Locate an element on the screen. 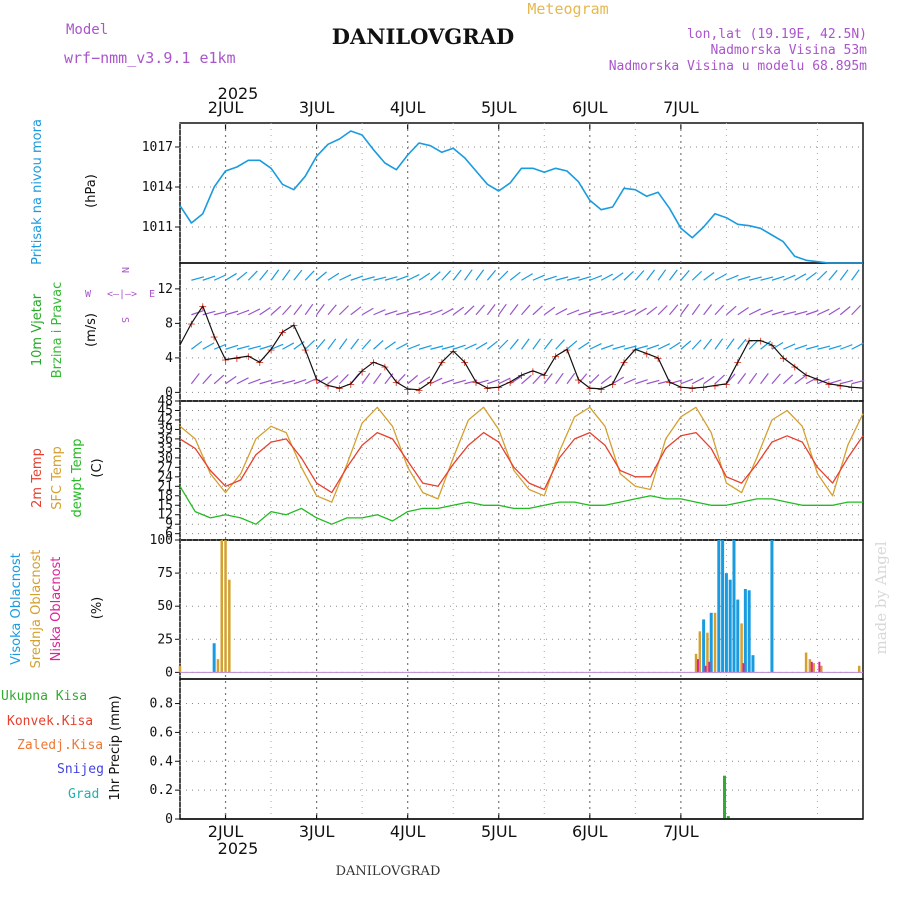 Image resolution: width=900 pixels, height=900 pixels. date-tick-bottom: 3JUL is located at coordinates (317, 831).